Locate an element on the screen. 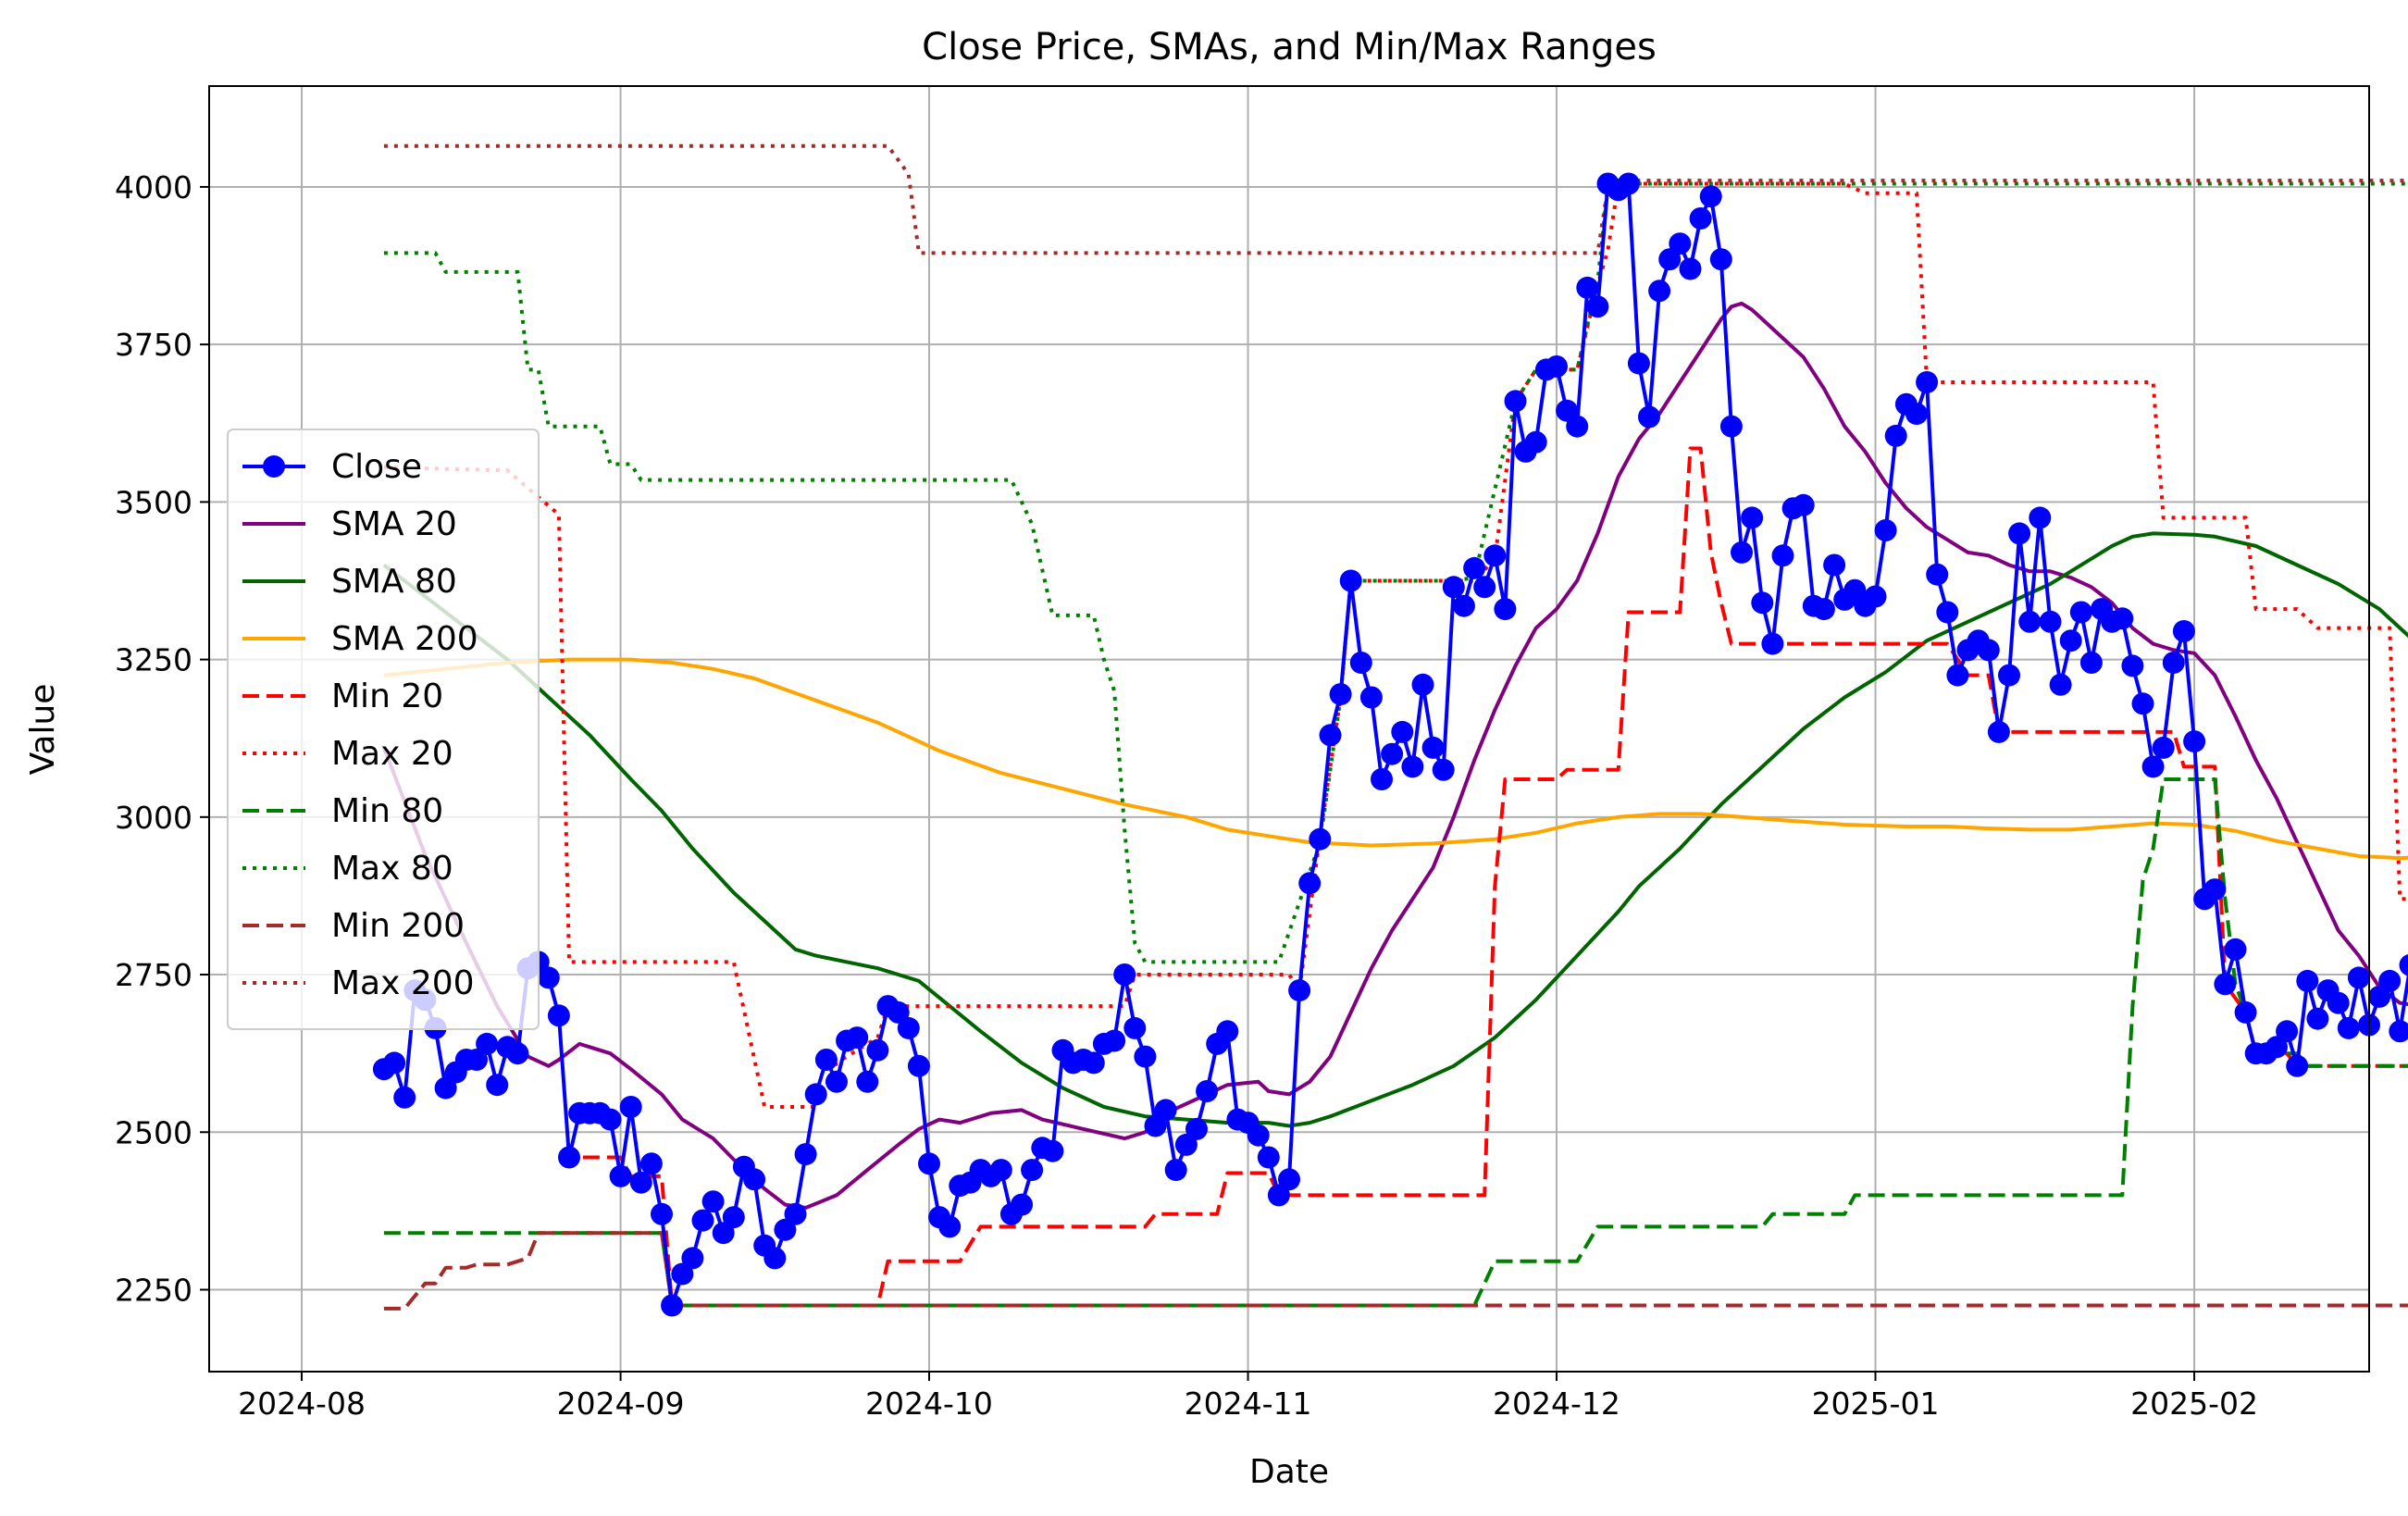  legend-item-sma-200: SMA 200 is located at coordinates (360, 639).